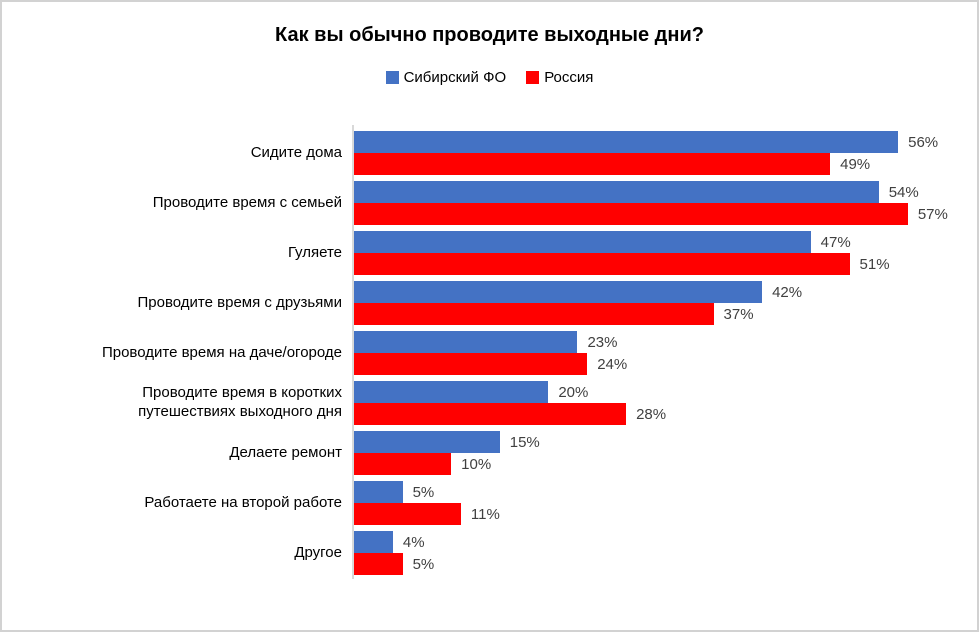  I want to click on bar-line: 54%, so click(651, 192).